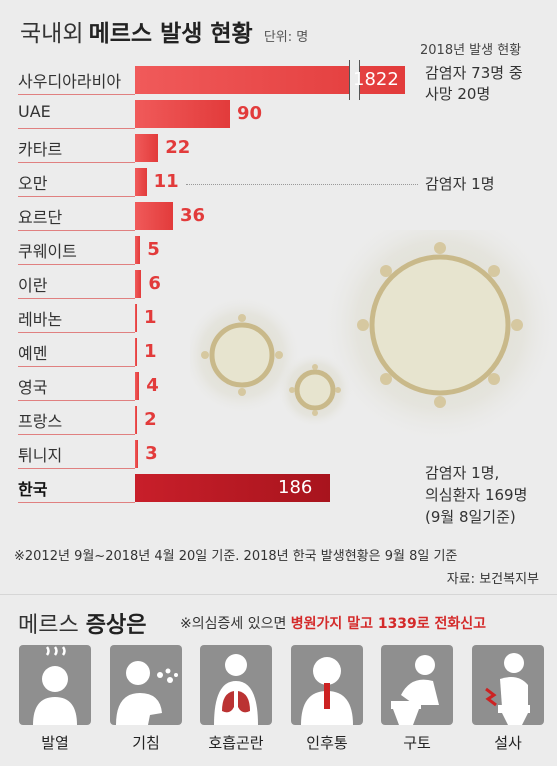 The height and width of the screenshot is (766, 557). I want to click on value-label: 1822, so click(376, 79).